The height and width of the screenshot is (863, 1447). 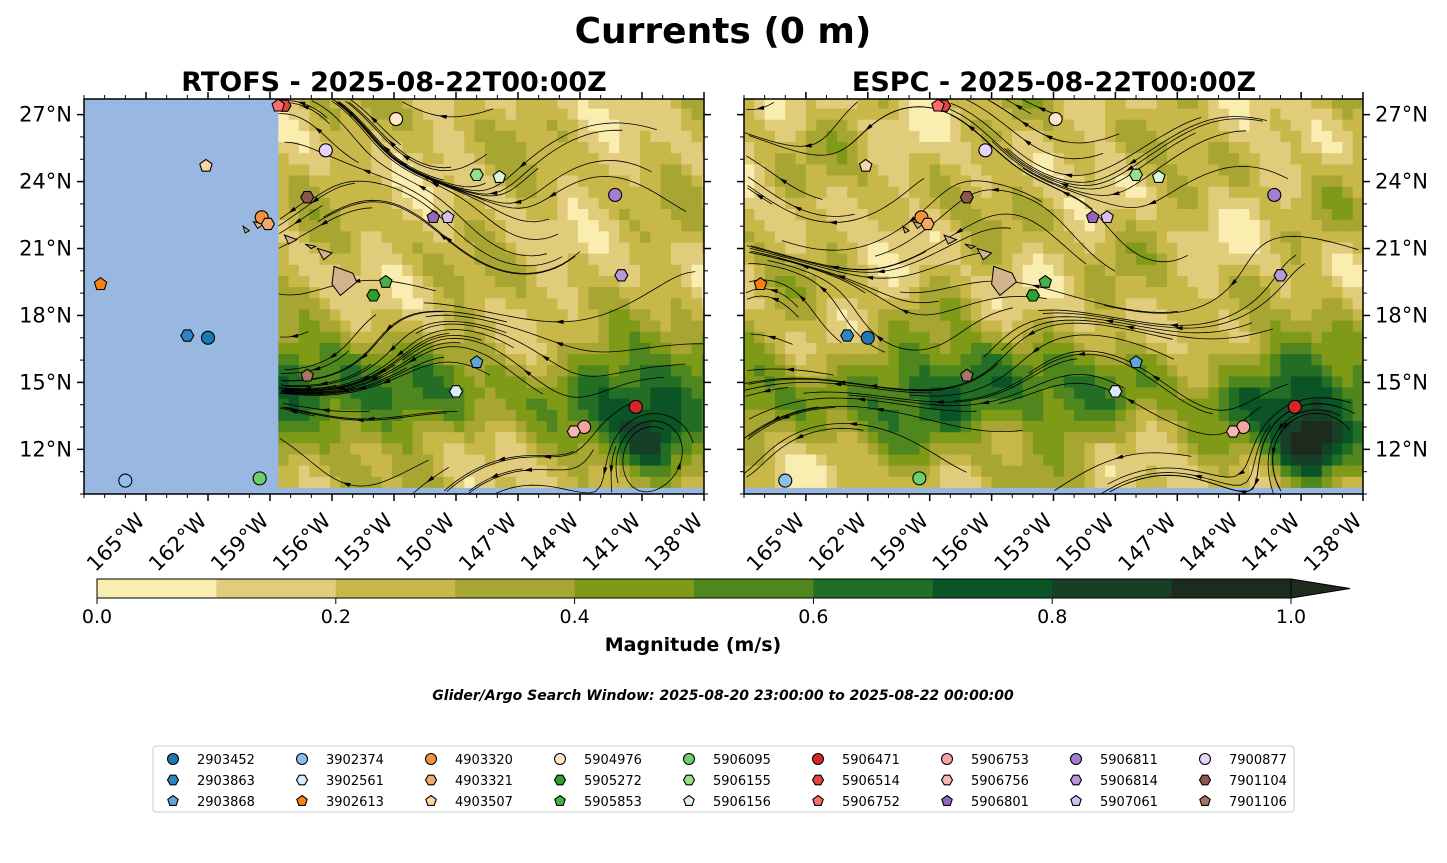 What do you see at coordinates (613, 781) in the screenshot?
I see `legend-label: 5905272` at bounding box center [613, 781].